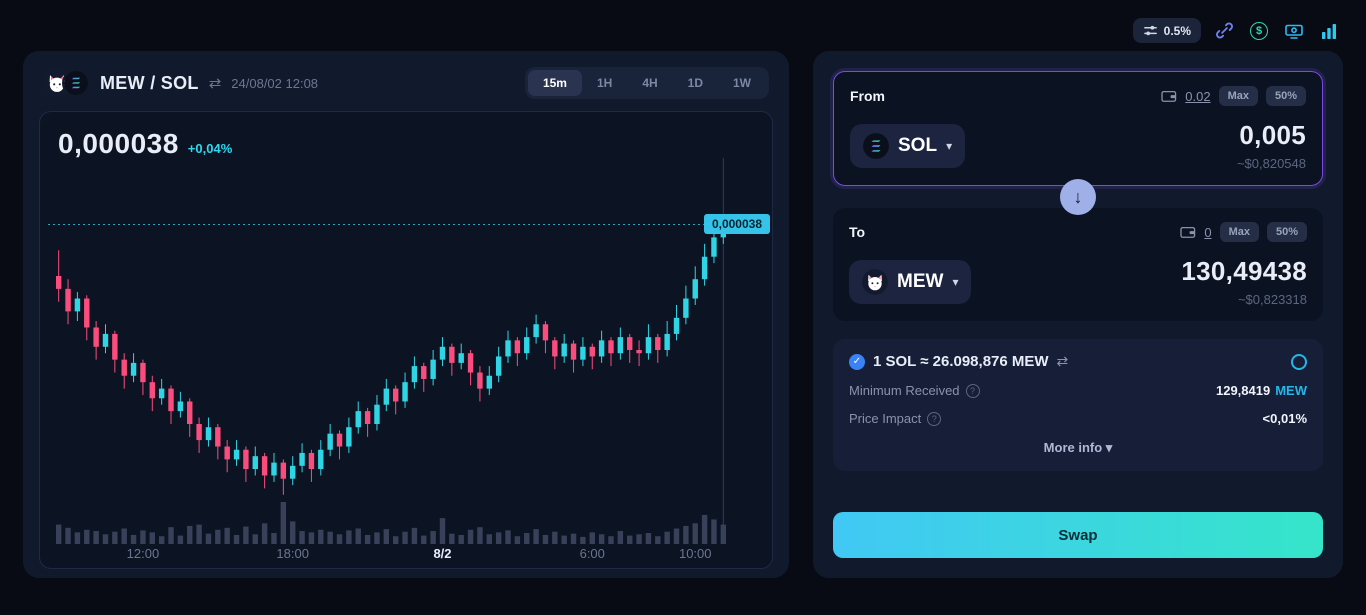  What do you see at coordinates (649, 83) in the screenshot?
I see `timeframe-4h: 4H` at bounding box center [649, 83].